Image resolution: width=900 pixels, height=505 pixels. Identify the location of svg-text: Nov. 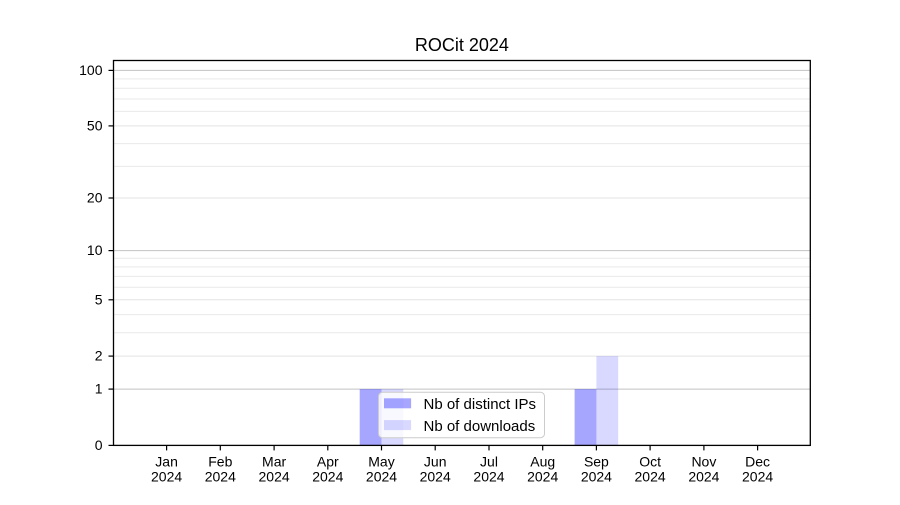
(703, 461).